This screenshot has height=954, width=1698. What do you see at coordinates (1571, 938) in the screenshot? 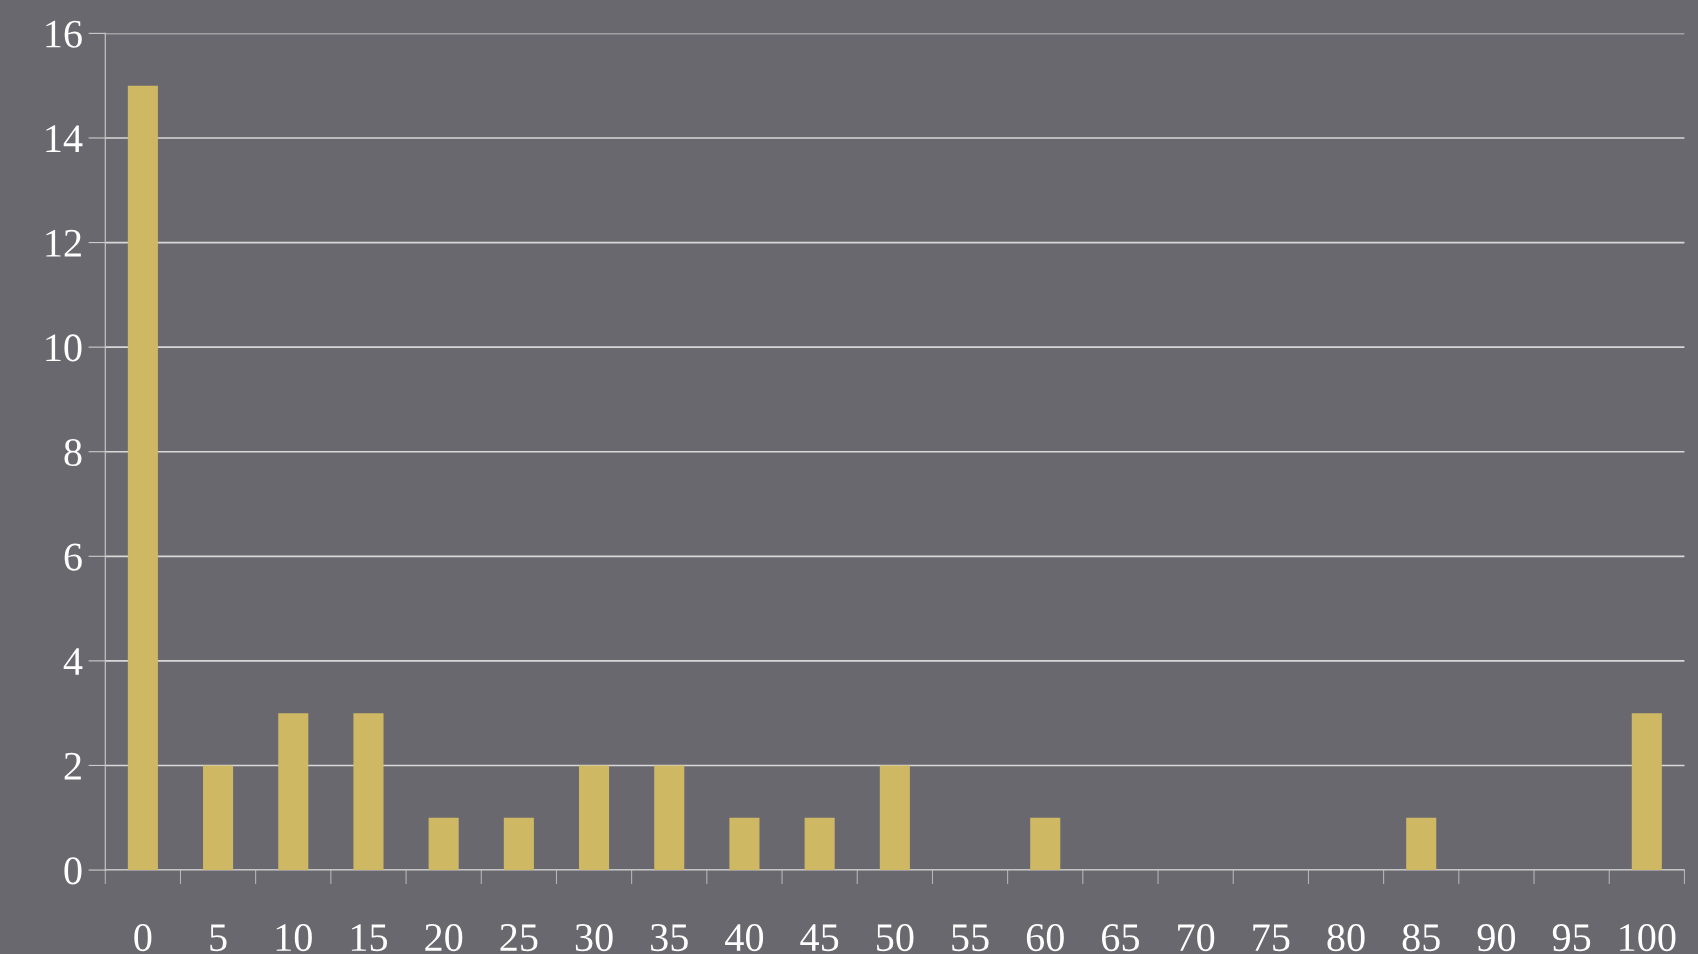
I see `x-tick-label: 95` at bounding box center [1571, 938].